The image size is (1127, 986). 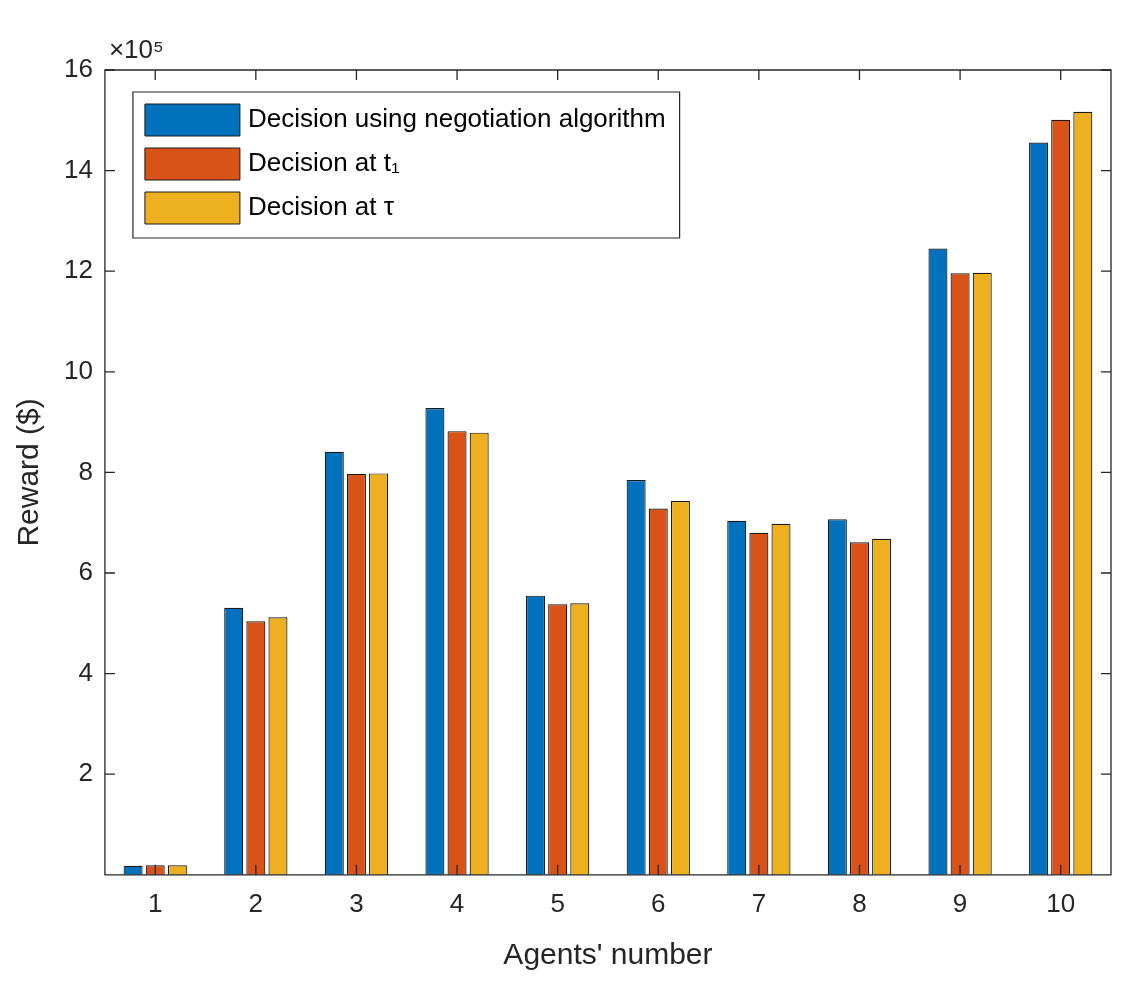 I want to click on y-tick-label: 10, so click(x=78, y=369).